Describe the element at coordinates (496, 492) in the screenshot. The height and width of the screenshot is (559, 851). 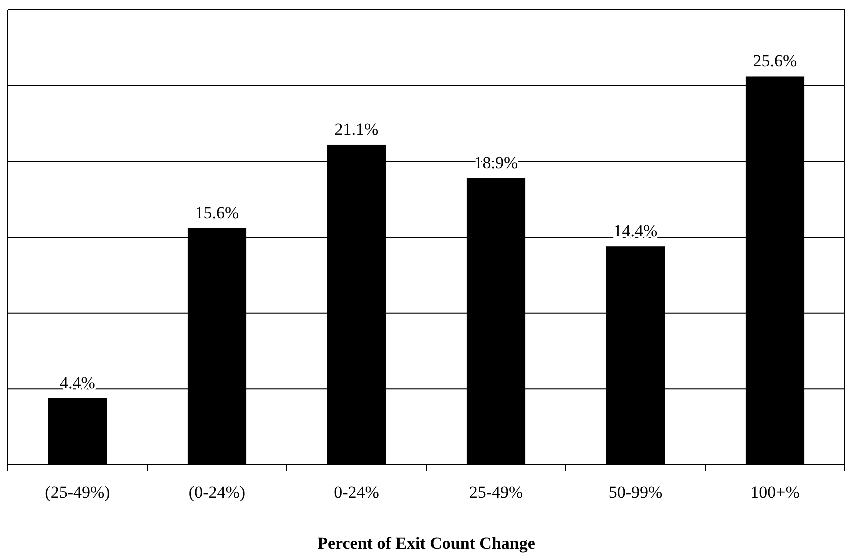
I see `x-tick-label: 25-49%` at that location.